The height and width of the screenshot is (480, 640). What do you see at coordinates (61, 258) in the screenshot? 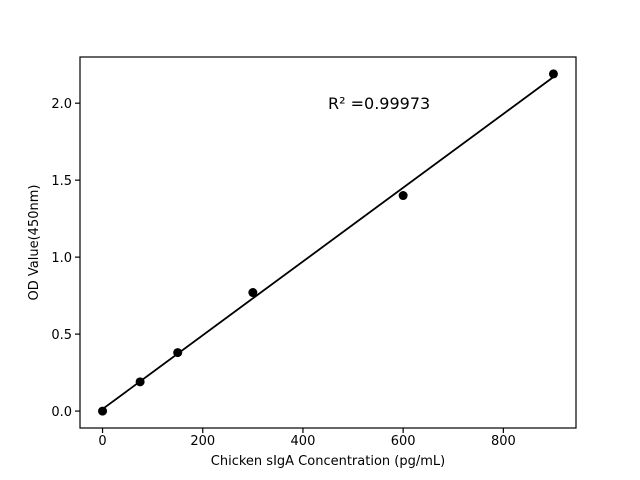
I see `y-tick-label: 1.0` at bounding box center [61, 258].